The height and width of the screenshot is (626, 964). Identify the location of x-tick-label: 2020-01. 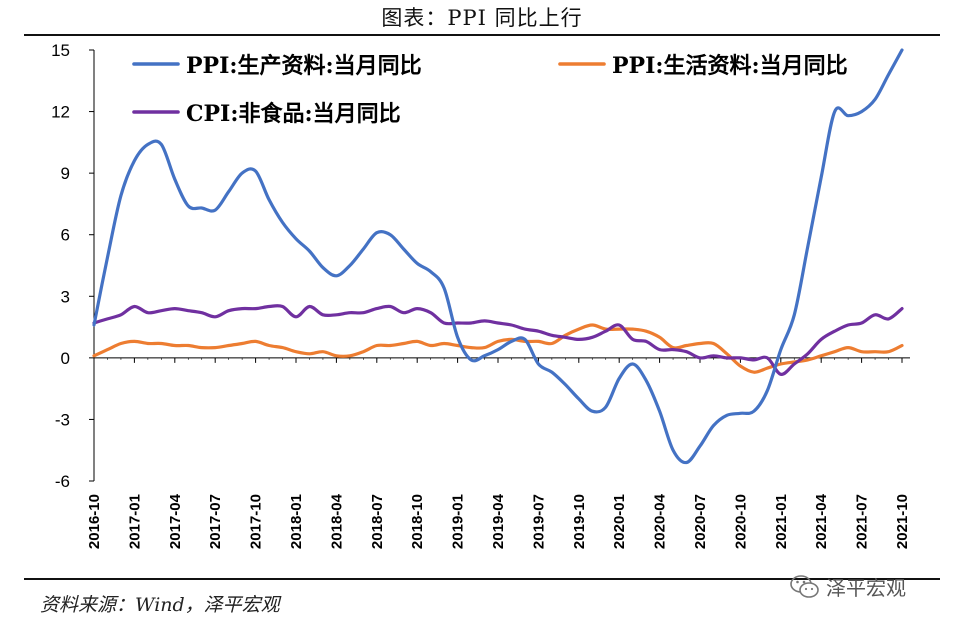
(619, 521).